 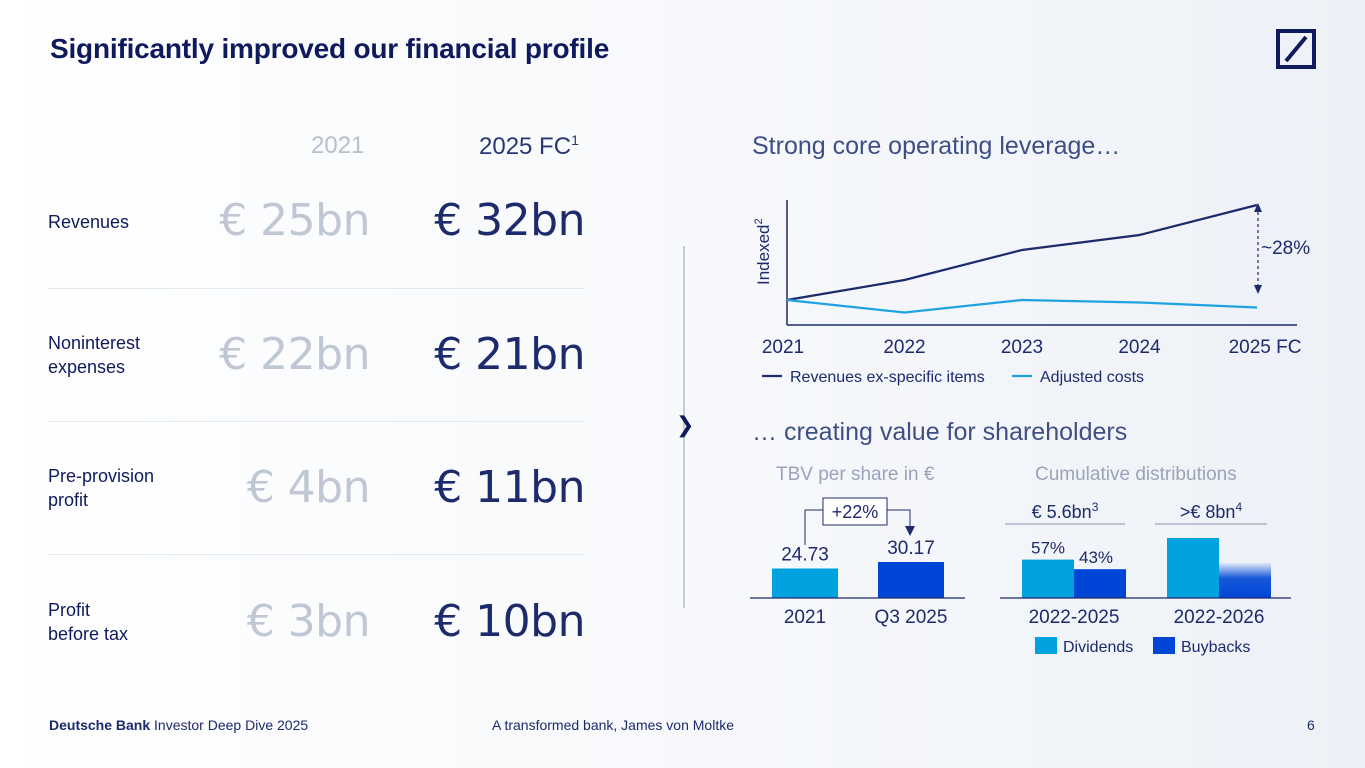 I want to click on y-axis-label: Indexed2, so click(x=763, y=251).